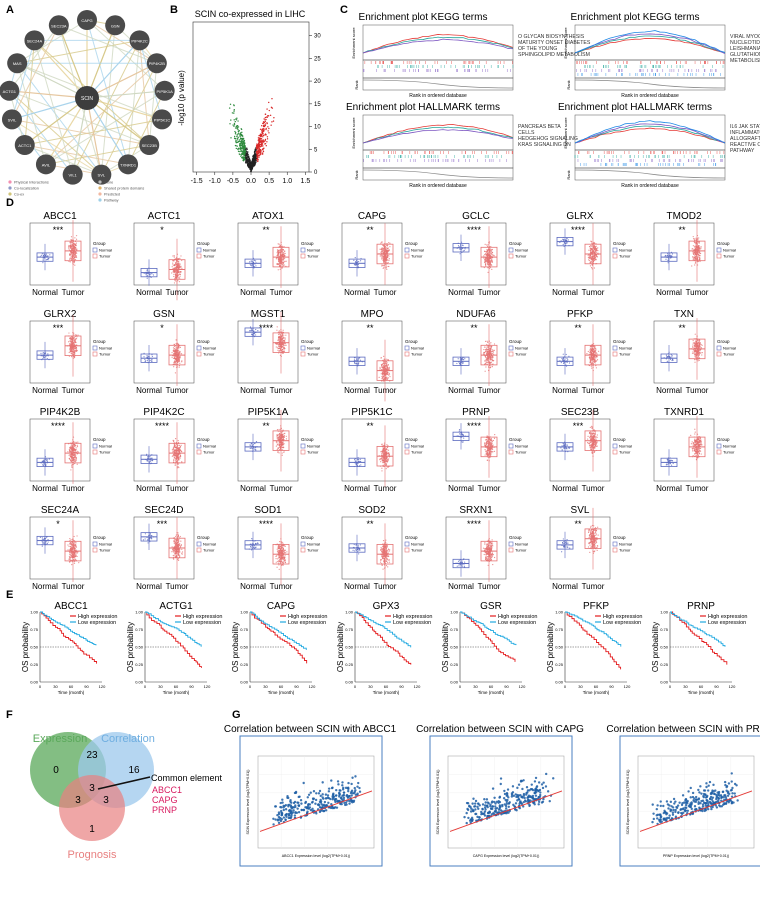  I want to click on legend-label: Pathway, so click(111, 201).